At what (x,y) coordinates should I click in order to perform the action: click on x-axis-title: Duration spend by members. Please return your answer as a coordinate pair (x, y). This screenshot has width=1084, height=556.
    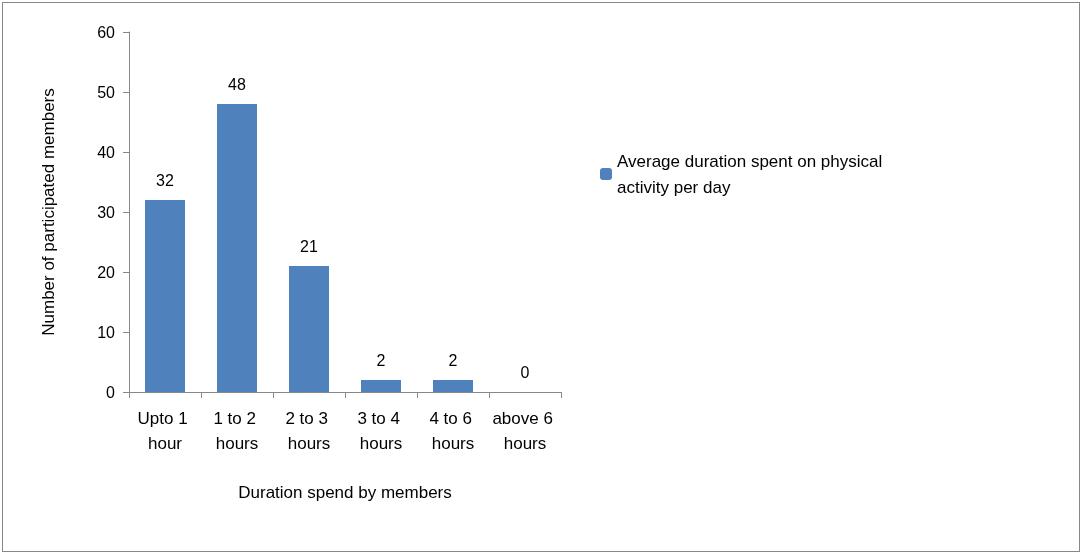
    Looking at the image, I should click on (345, 492).